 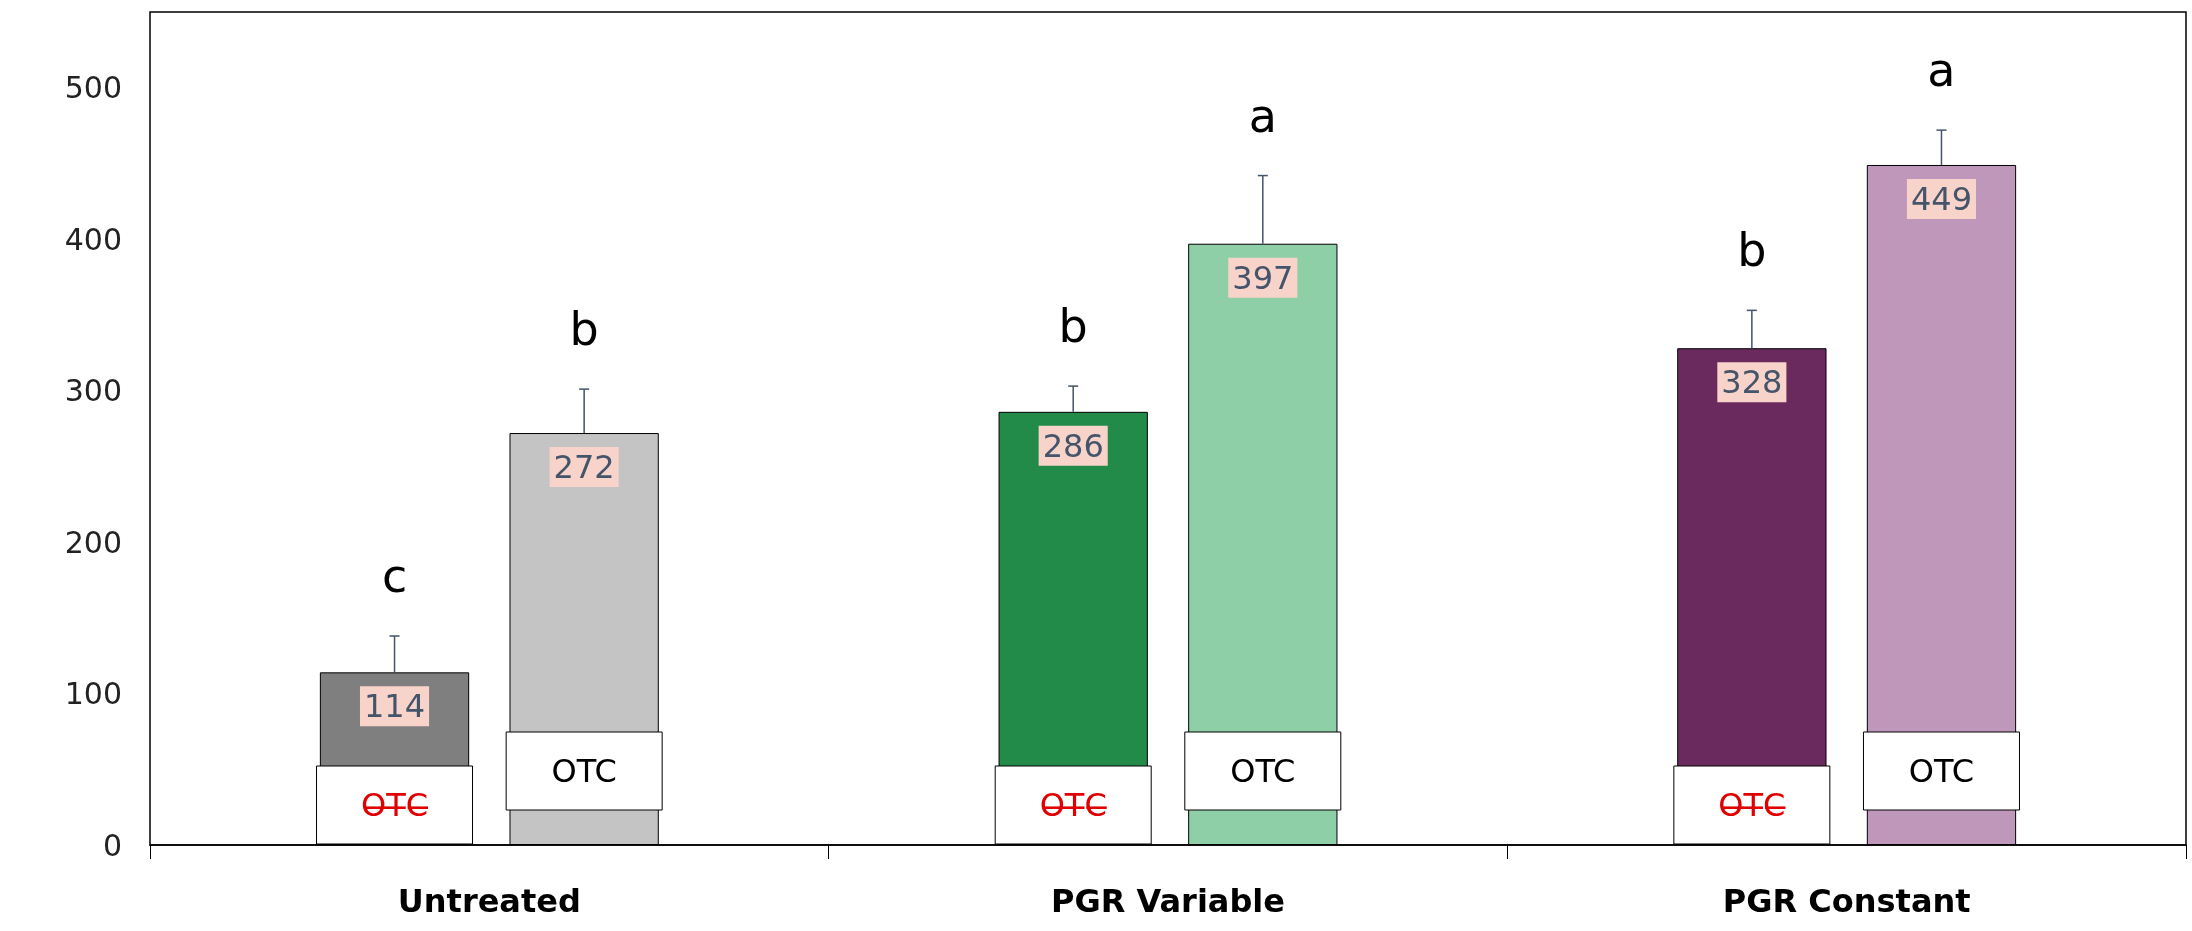 What do you see at coordinates (1168, 901) in the screenshot?
I see `x-tick-label: PGR Variable` at bounding box center [1168, 901].